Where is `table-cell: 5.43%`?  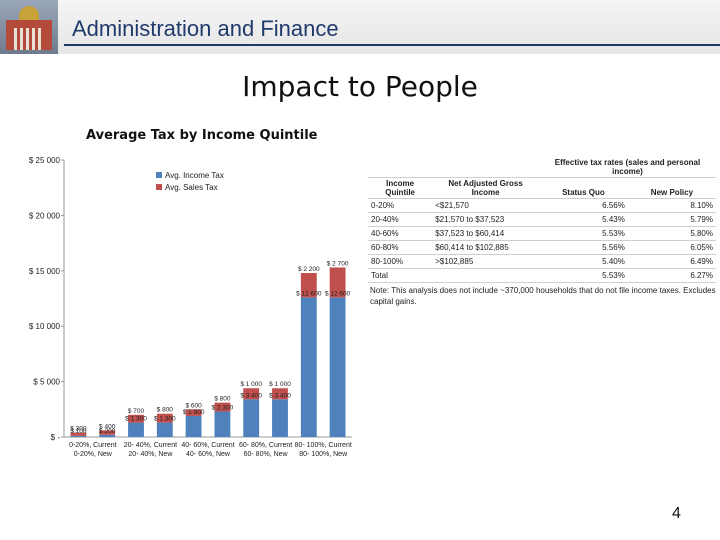
table-cell: 5.43% is located at coordinates (583, 219).